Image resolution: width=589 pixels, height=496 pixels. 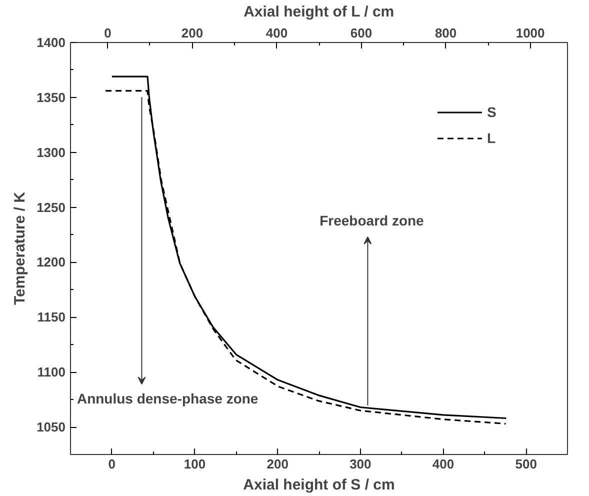 What do you see at coordinates (319, 485) in the screenshot?
I see `x-axis-title: Axial height of S / cm` at bounding box center [319, 485].